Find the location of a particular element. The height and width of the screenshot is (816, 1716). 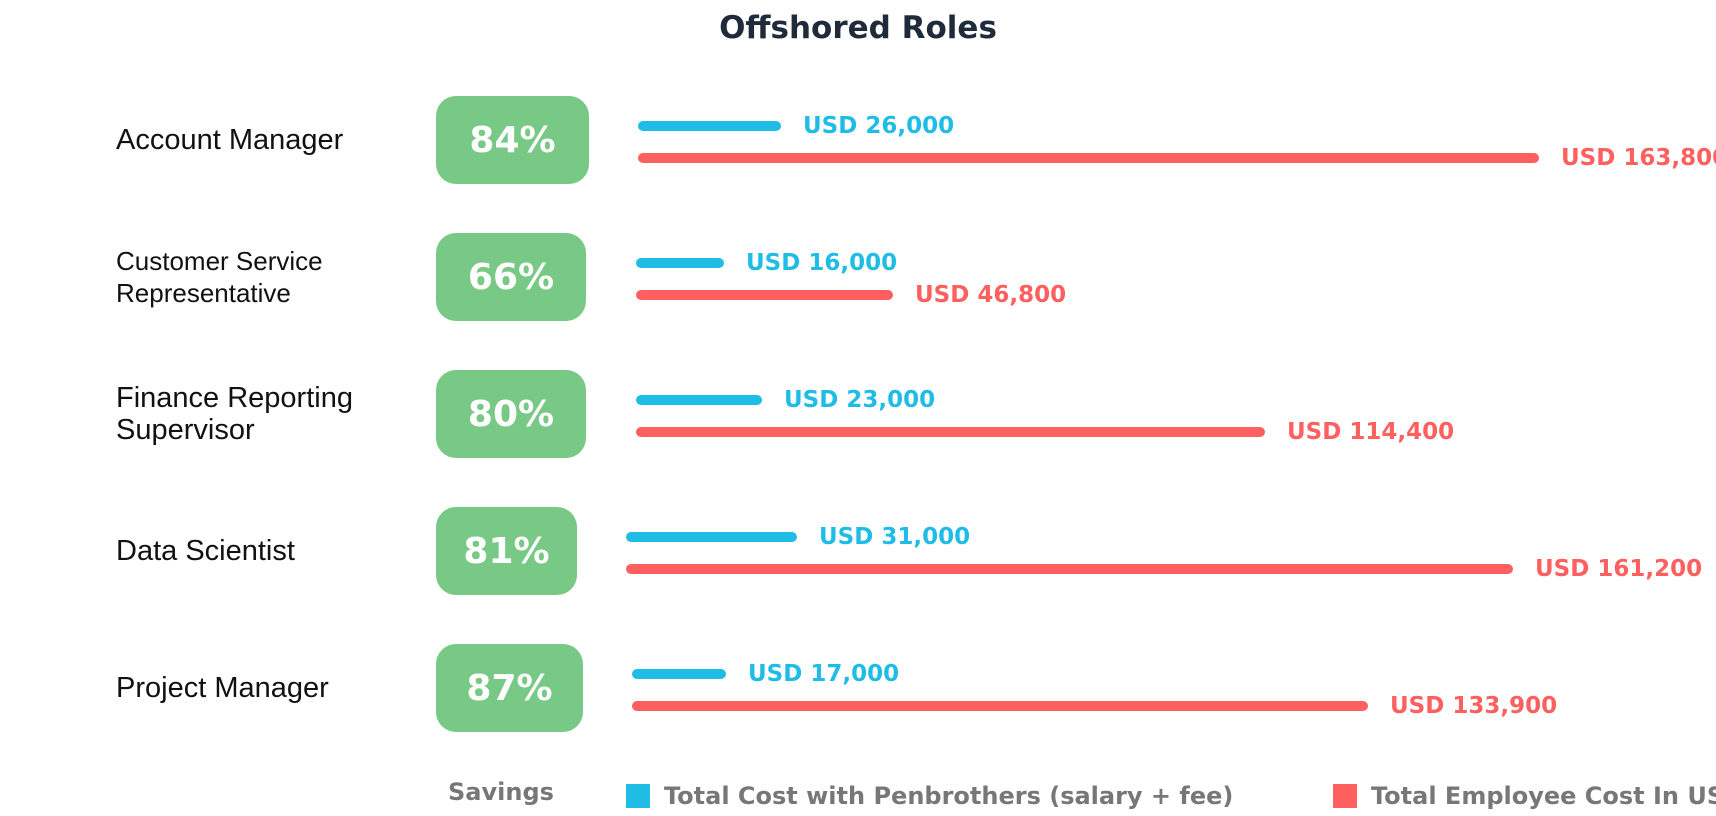

legend-swatch-blue is located at coordinates (638, 796).